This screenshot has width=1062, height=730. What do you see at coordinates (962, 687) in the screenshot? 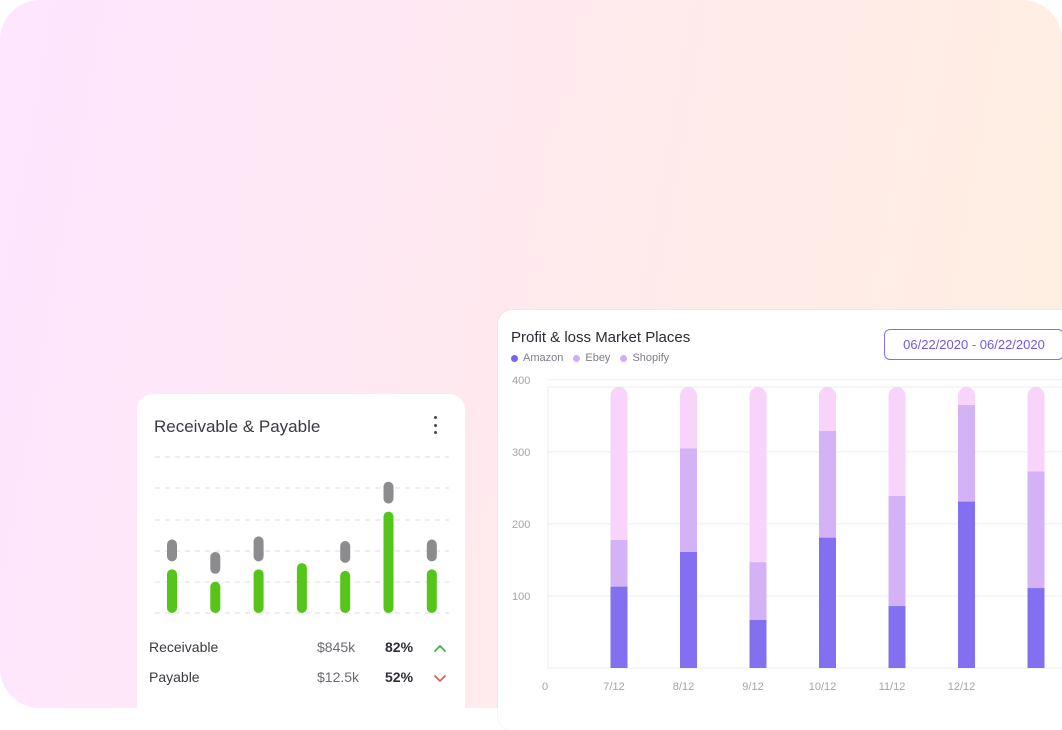
I see `x-tick-label: 12/12` at bounding box center [962, 687].